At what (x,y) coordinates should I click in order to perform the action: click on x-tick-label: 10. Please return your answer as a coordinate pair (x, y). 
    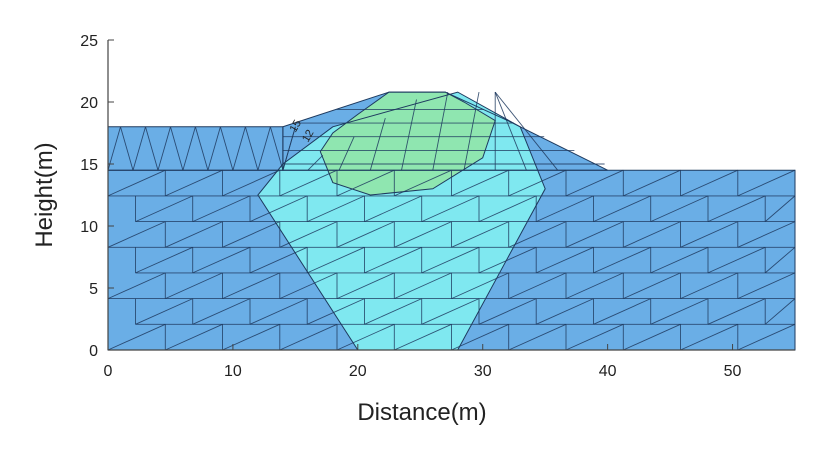
    Looking at the image, I should click on (233, 371).